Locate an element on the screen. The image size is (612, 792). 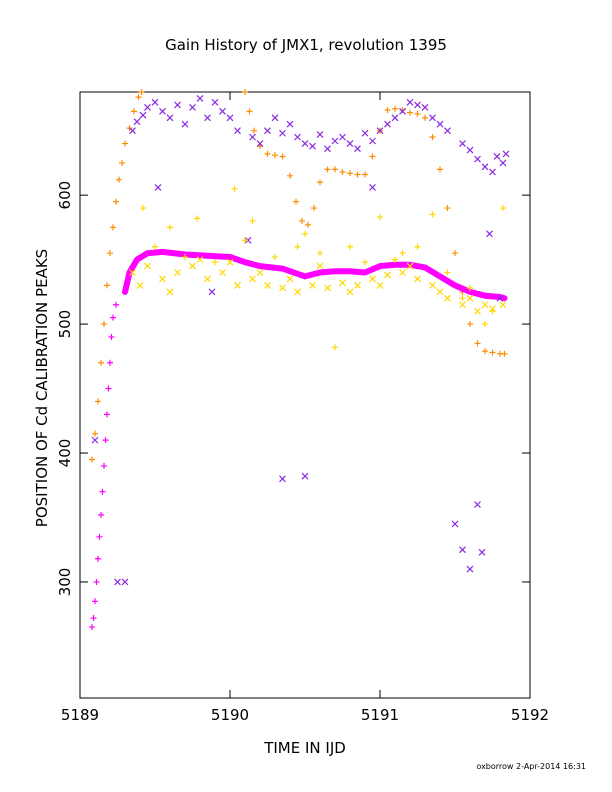
x-axis-label: TIME IN IJD is located at coordinates (305, 748).